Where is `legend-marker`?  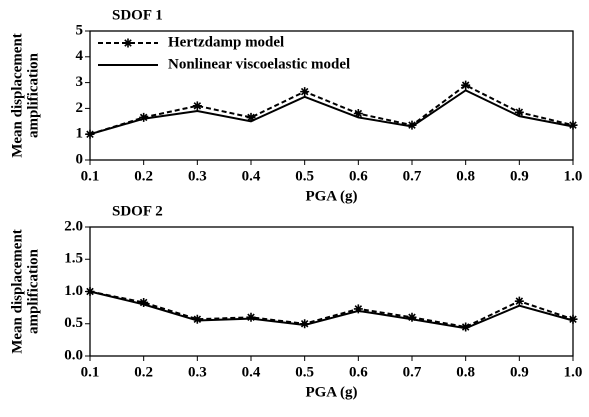
legend-marker is located at coordinates (128, 43).